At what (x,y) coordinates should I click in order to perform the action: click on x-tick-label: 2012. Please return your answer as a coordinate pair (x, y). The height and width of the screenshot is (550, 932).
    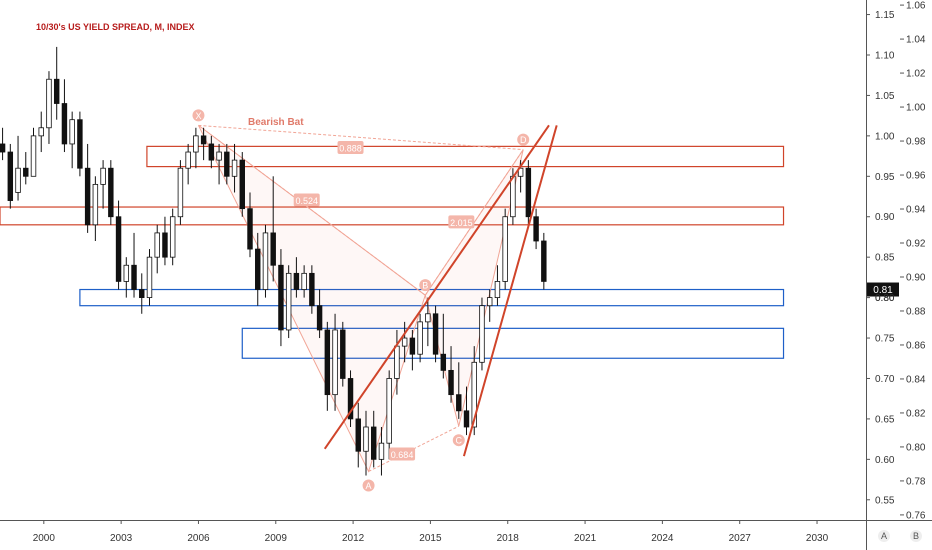
    Looking at the image, I should click on (353, 538).